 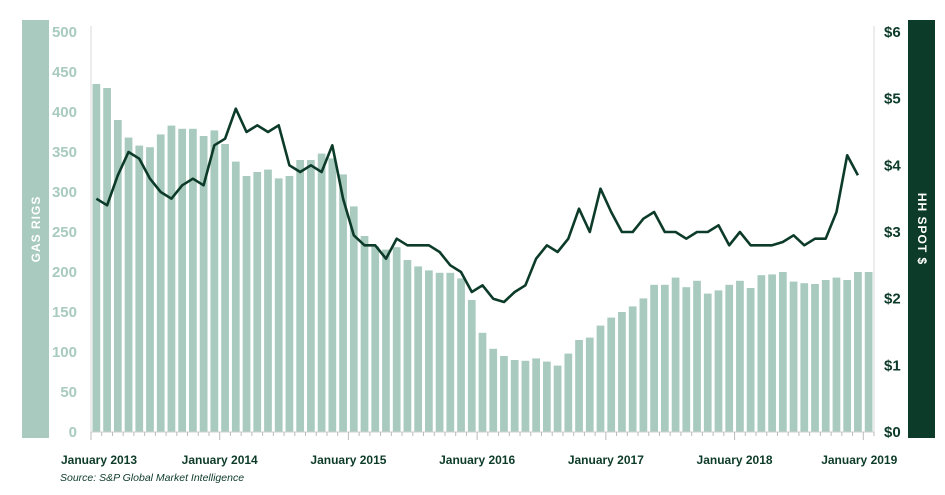 I want to click on source-note: Source: S&P Global Market Intelligence, so click(x=152, y=478).